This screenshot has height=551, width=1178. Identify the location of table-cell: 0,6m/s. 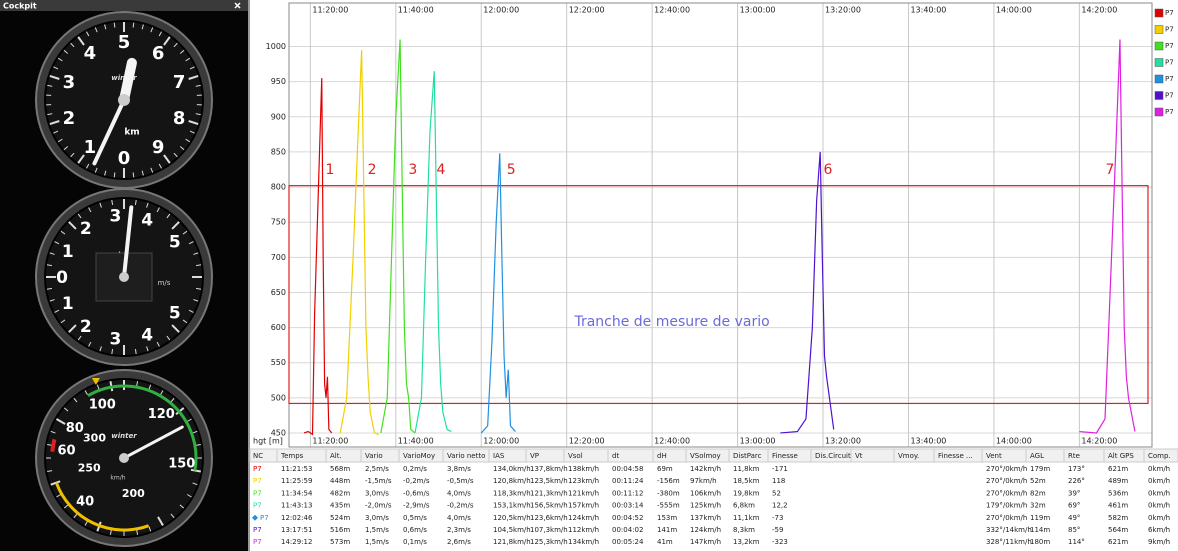
(415, 530).